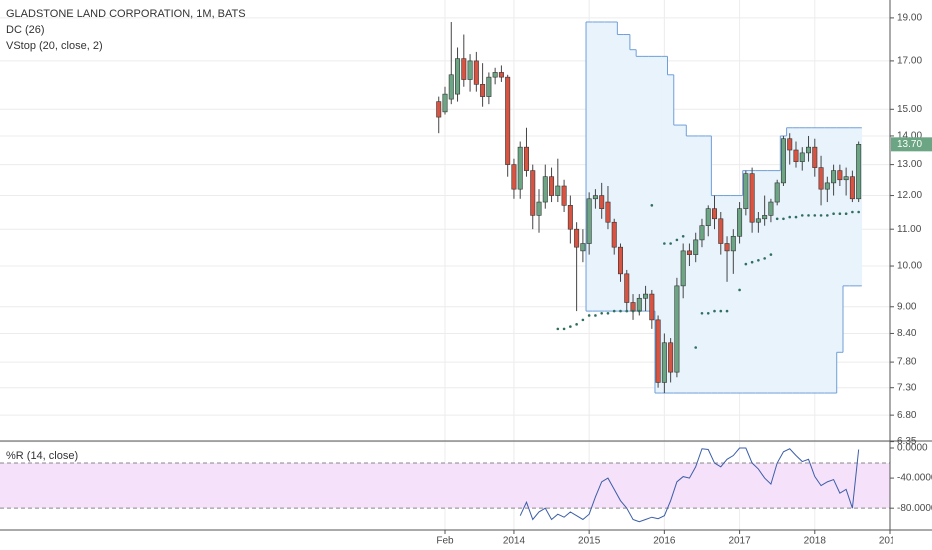 This screenshot has width=932, height=550. Describe the element at coordinates (909, 195) in the screenshot. I see `y-tick-label: 12.00` at that location.